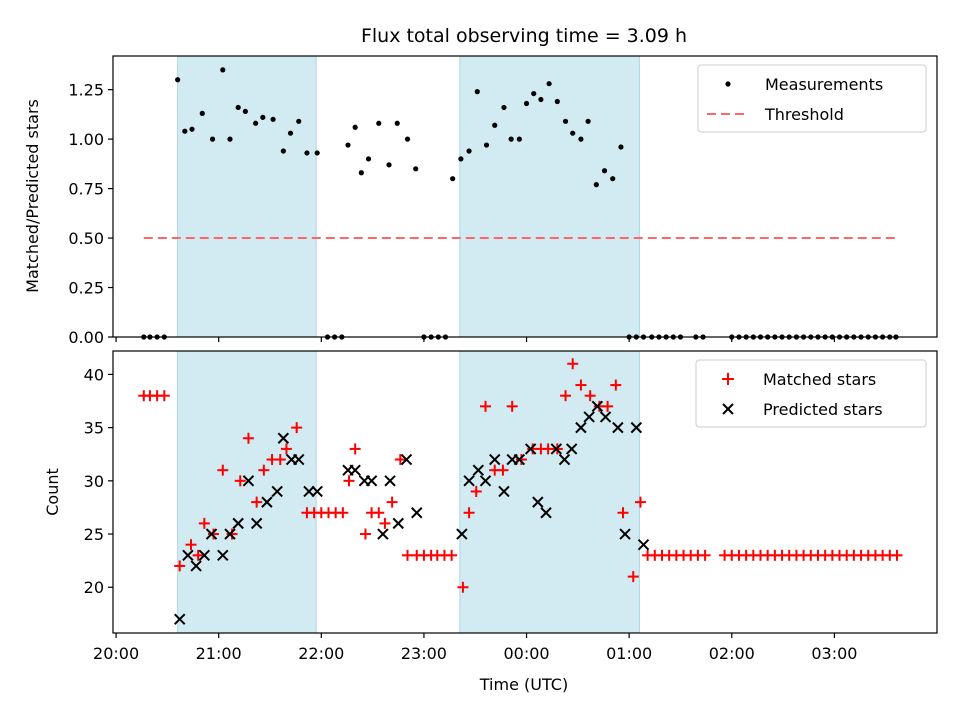 This screenshot has width=960, height=720. What do you see at coordinates (819, 379) in the screenshot?
I see `legend-matched-label: Matched stars` at bounding box center [819, 379].